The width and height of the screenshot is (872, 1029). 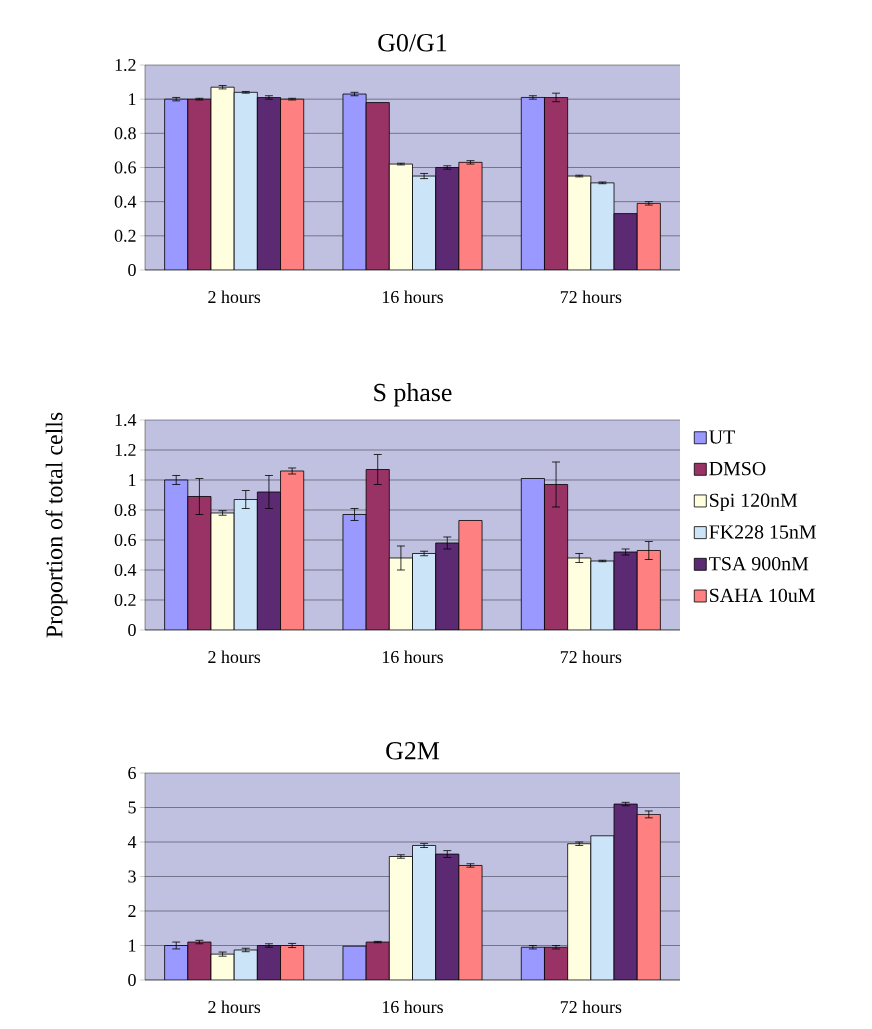 I want to click on y-tick-label: 3, so click(x=132, y=876).